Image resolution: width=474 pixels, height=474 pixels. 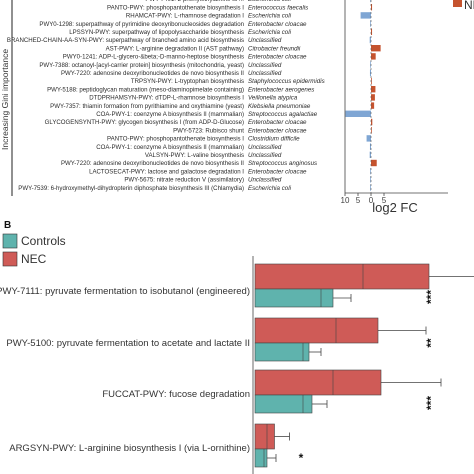 What do you see at coordinates (364, 199) in the screenshot?
I see `panel-a-x-ticks: 10 5 0 5` at bounding box center [364, 199].